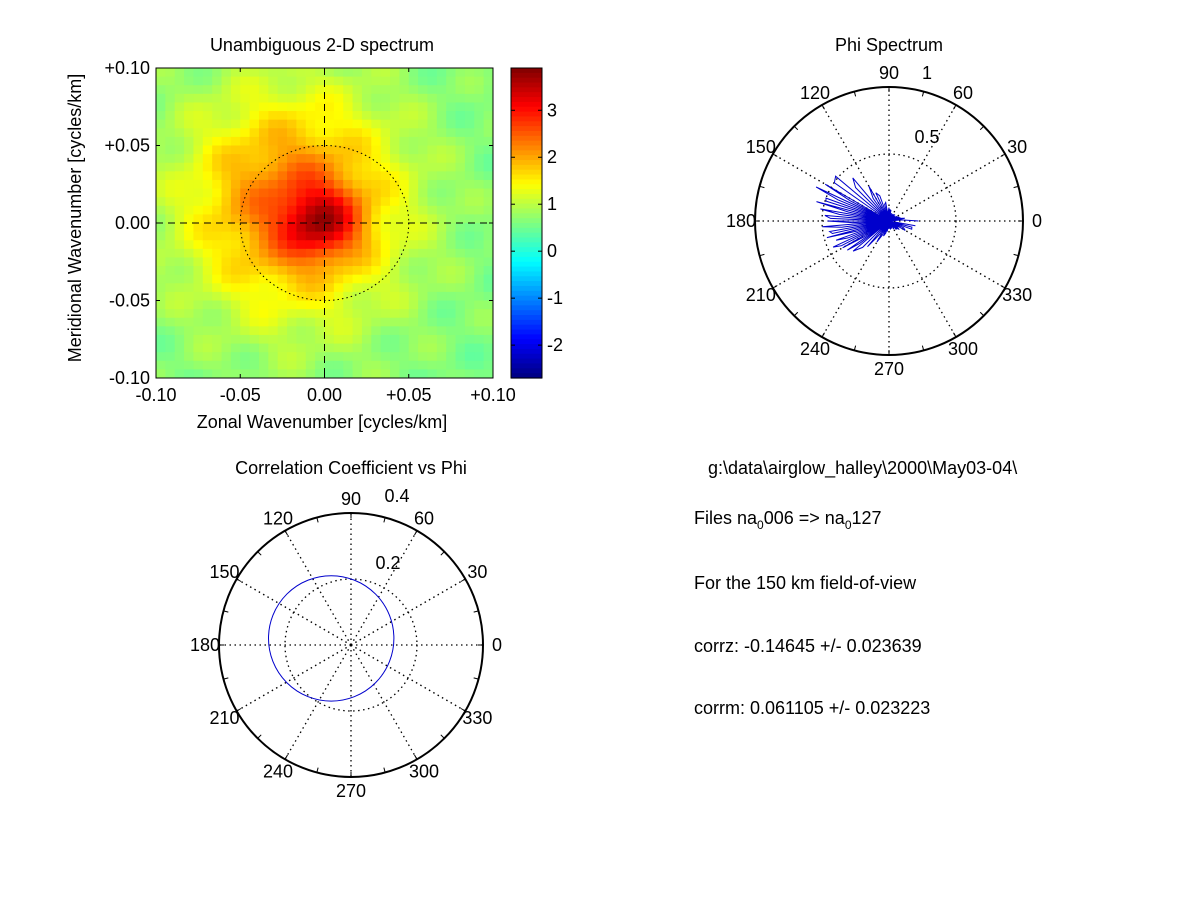 Image resolution: width=1200 pixels, height=900 pixels. What do you see at coordinates (129, 301) in the screenshot?
I see `heatmap-y-tick-label: -0.05` at bounding box center [129, 301].